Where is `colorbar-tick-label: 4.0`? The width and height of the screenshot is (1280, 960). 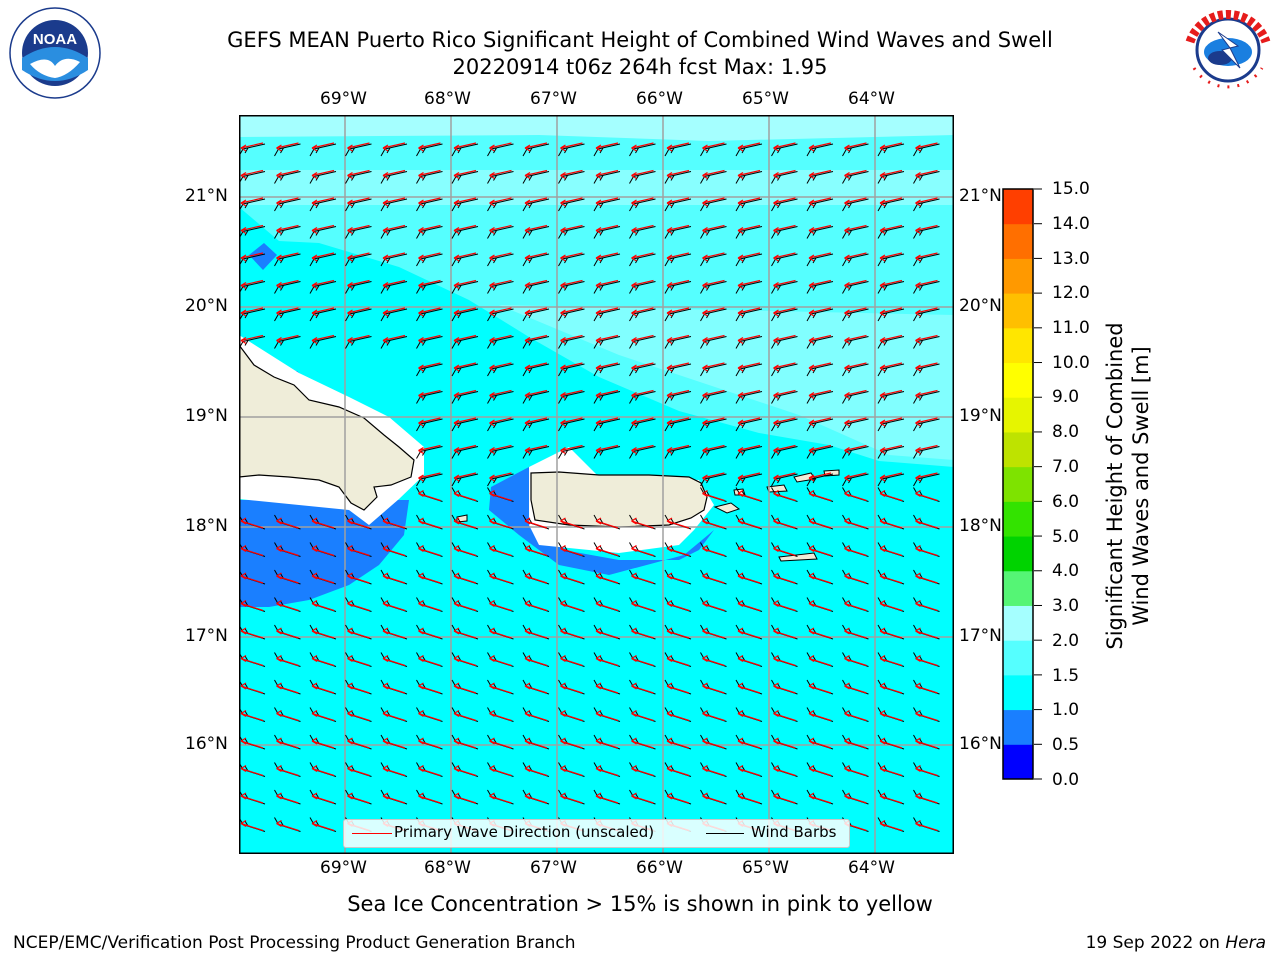 colorbar-tick-label: 4.0 is located at coordinates (1066, 571).